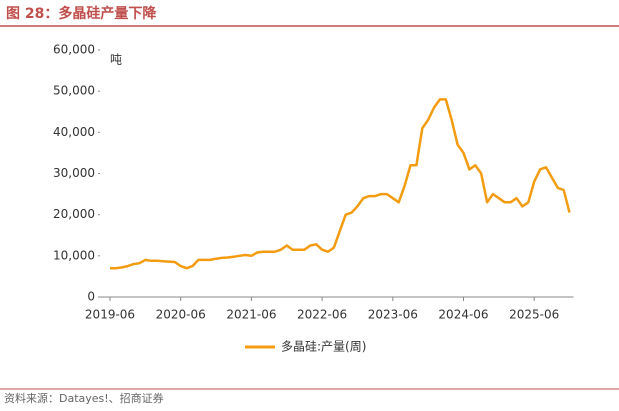  What do you see at coordinates (74, 214) in the screenshot?
I see `y-tick-label: 20,000` at bounding box center [74, 214].